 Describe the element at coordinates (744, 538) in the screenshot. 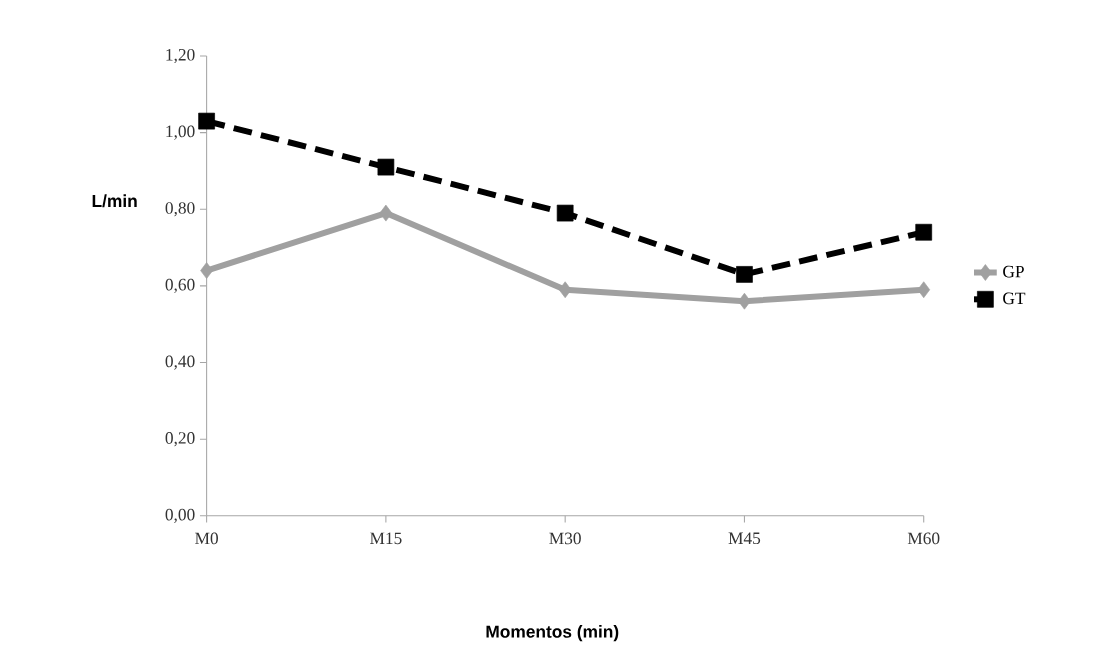

I see `x-tick-label: M45` at that location.